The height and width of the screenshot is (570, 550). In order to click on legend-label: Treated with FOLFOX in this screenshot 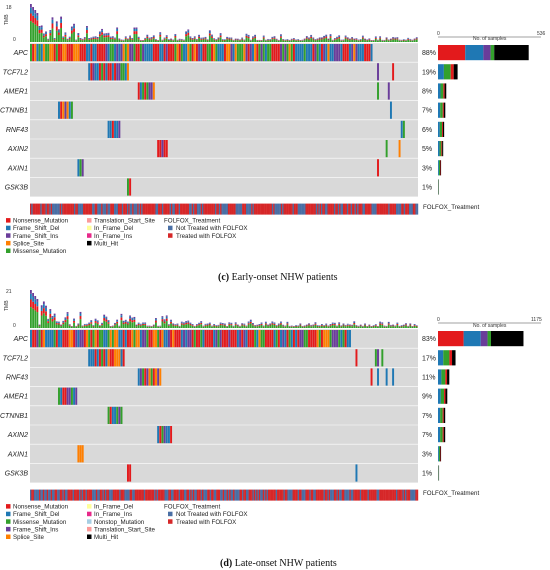, I will do `click(206, 236)`.